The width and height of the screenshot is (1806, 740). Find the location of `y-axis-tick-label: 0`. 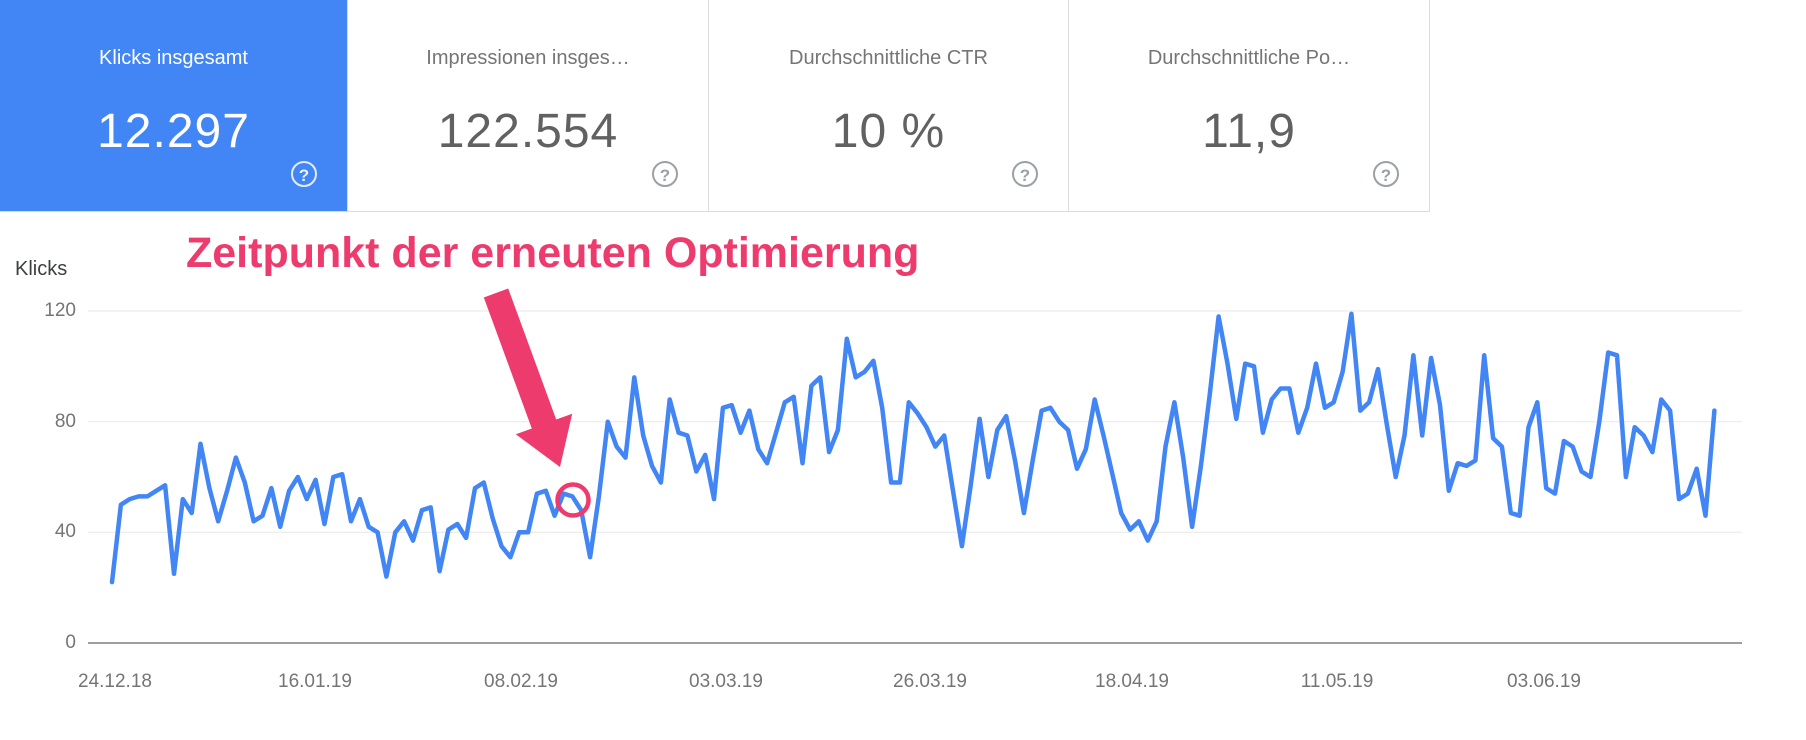

y-axis-tick-label: 0 is located at coordinates (70, 642).